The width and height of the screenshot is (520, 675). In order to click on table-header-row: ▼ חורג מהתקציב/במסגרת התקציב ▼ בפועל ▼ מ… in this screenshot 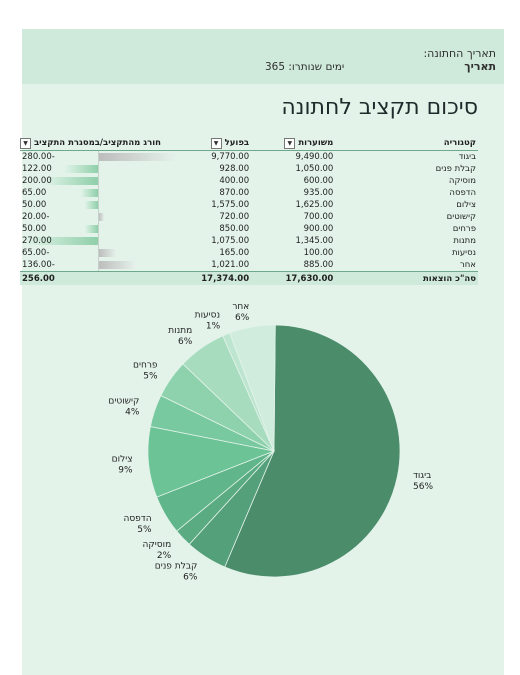, I will do `click(249, 143)`.